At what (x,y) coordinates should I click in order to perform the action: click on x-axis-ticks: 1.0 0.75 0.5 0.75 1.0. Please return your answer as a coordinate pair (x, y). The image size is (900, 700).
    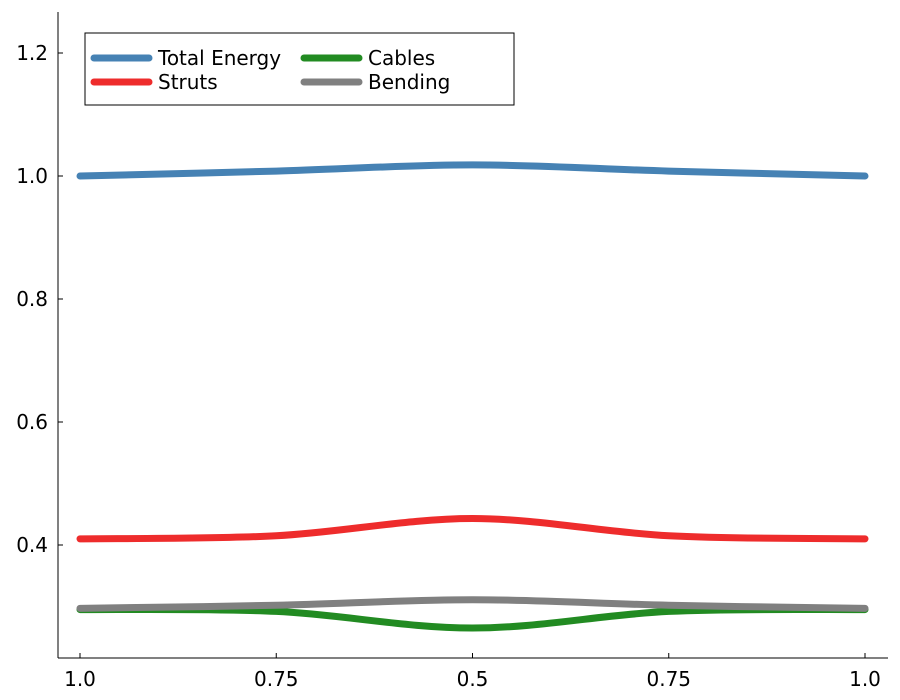
    Looking at the image, I should click on (472, 672).